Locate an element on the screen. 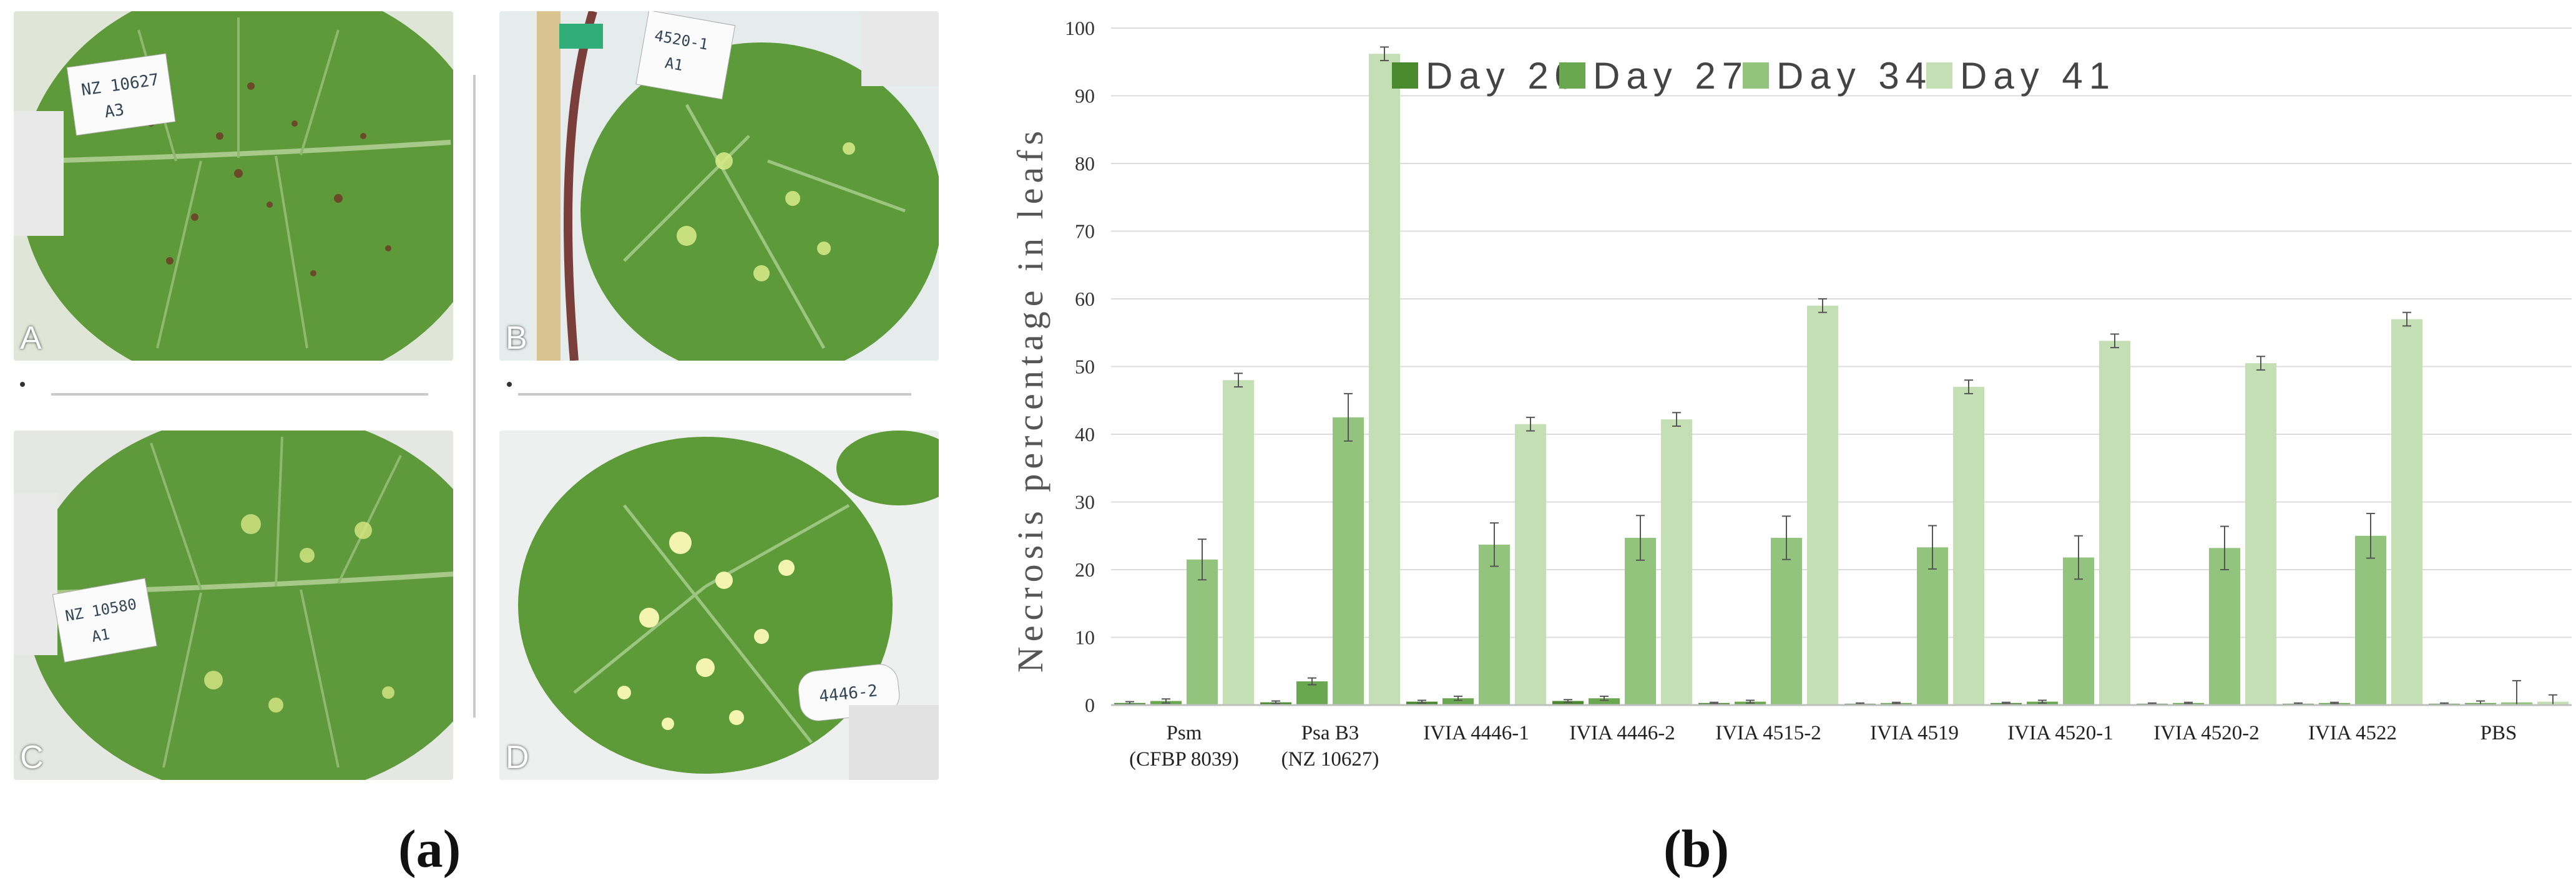 This screenshot has width=2576, height=886. y-tick-label: 100 is located at coordinates (1080, 28).